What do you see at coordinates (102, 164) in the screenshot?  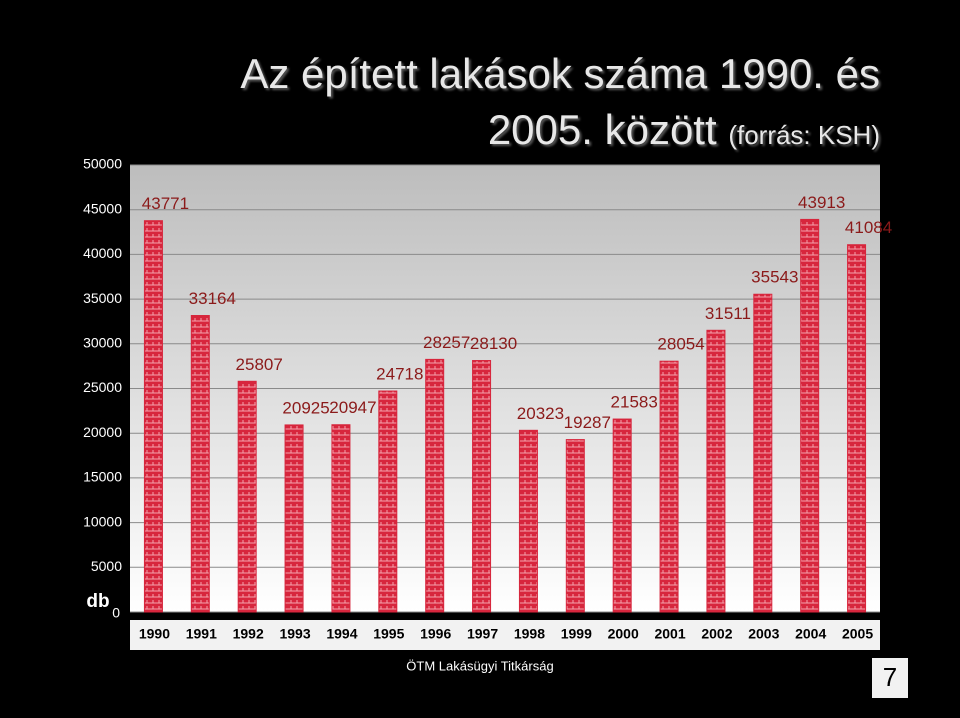 I see `y-tick-label: 50000` at bounding box center [102, 164].